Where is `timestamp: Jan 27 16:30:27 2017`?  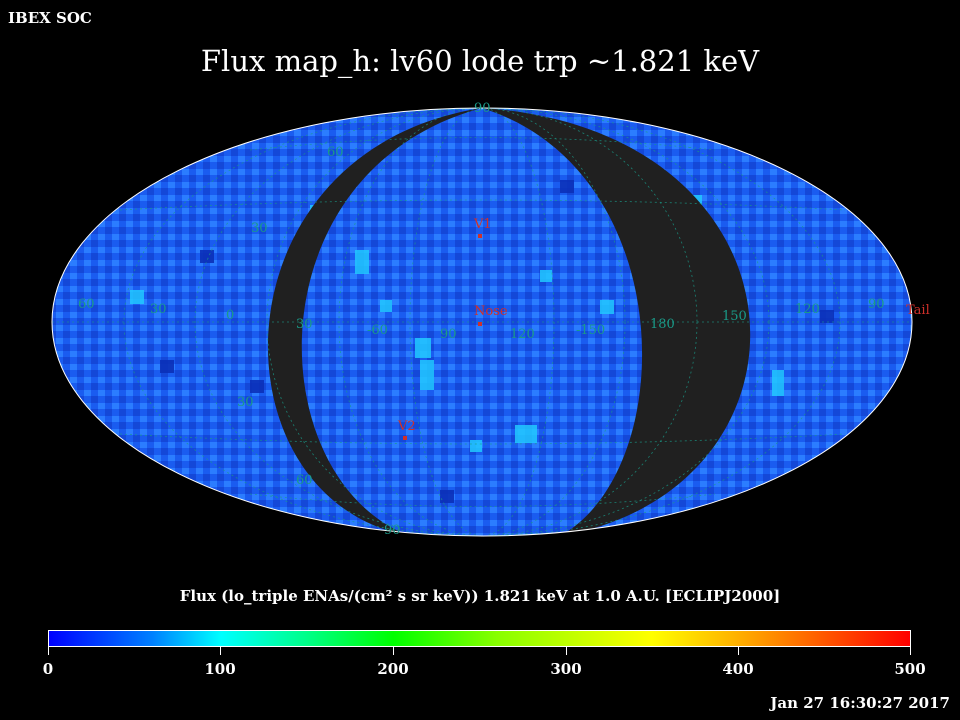
timestamp: Jan 27 16:30:27 2017 is located at coordinates (860, 703).